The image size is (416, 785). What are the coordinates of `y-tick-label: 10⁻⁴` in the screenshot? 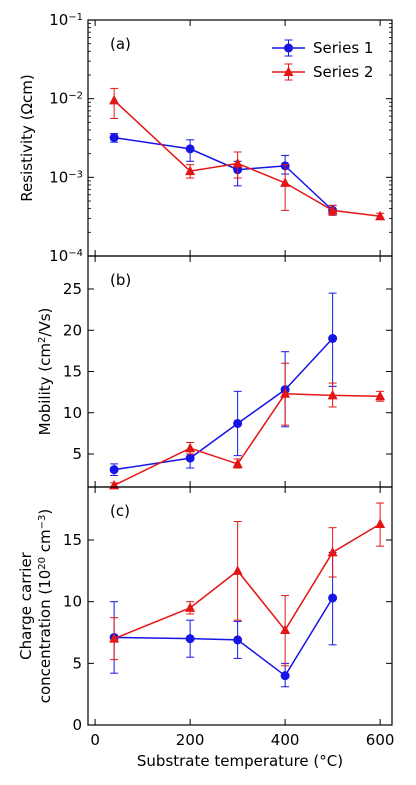 It's located at (66, 256).